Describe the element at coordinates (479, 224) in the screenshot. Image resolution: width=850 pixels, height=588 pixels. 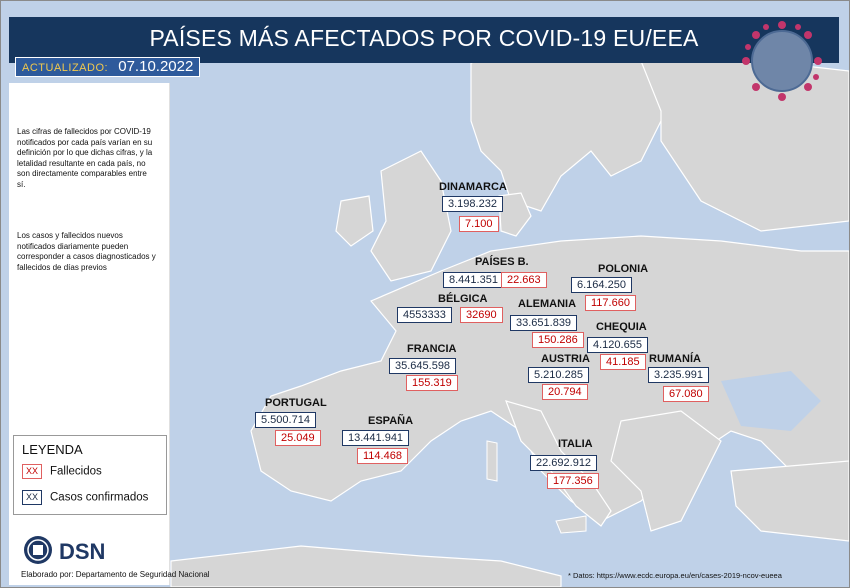
I see `deaths-value: 7.100` at that location.